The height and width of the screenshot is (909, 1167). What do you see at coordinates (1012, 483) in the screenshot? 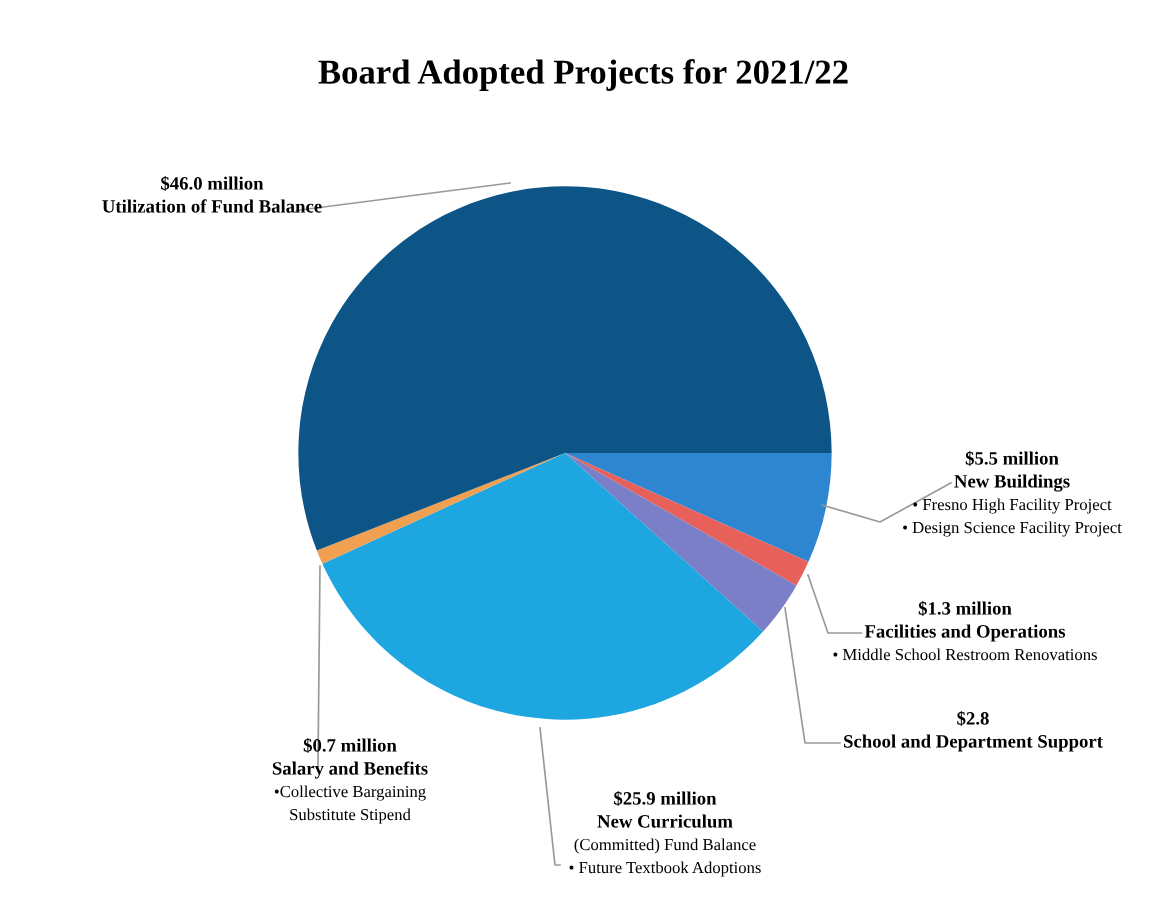
I see `slice-label: New Buildings` at bounding box center [1012, 483].